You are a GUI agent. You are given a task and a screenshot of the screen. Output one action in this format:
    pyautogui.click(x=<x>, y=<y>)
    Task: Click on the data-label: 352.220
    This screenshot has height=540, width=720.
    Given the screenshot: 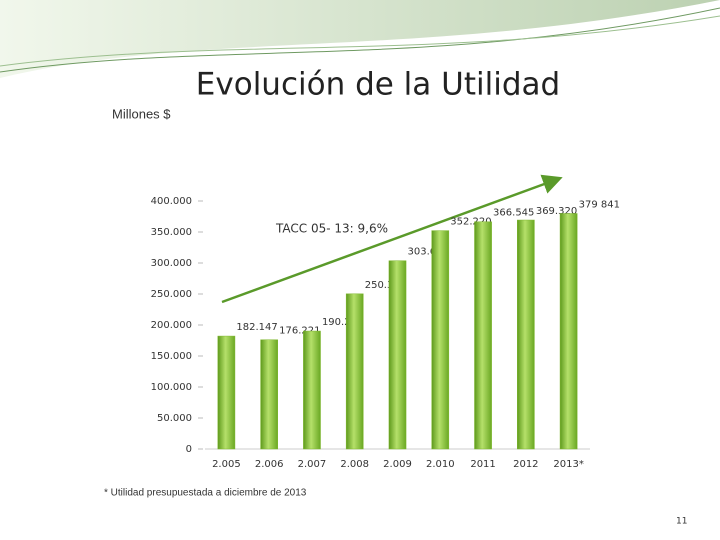 What is the action you would take?
    pyautogui.click(x=470, y=222)
    